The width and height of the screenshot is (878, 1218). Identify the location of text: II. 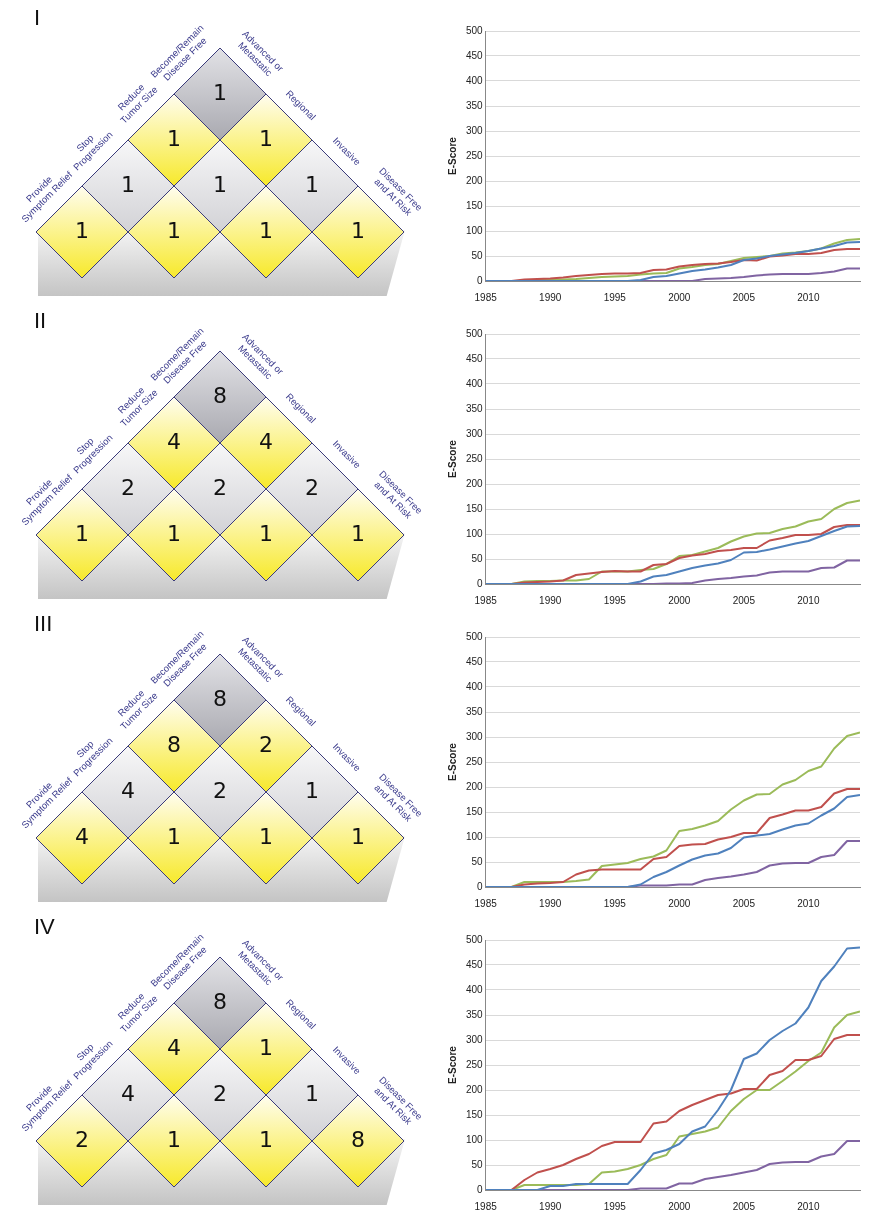
(40, 321).